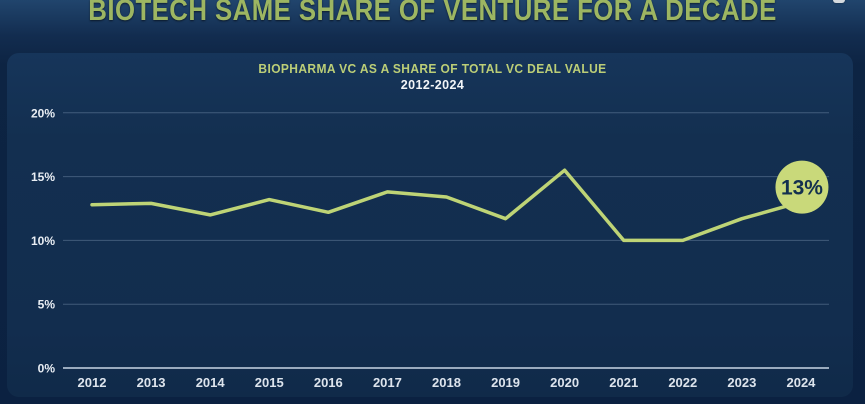 The height and width of the screenshot is (404, 865). Describe the element at coordinates (432, 85) in the screenshot. I see `chart-subtitle: 2012-2024` at that location.